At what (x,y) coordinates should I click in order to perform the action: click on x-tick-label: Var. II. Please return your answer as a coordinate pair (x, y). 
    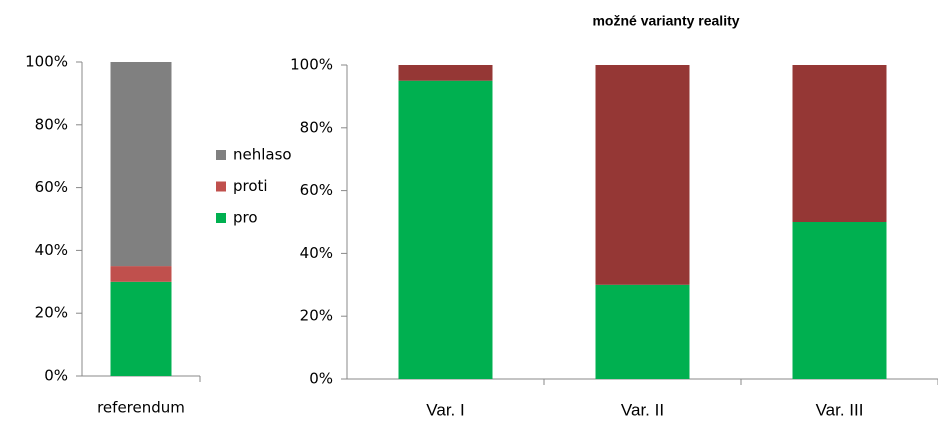
    Looking at the image, I should click on (642, 409).